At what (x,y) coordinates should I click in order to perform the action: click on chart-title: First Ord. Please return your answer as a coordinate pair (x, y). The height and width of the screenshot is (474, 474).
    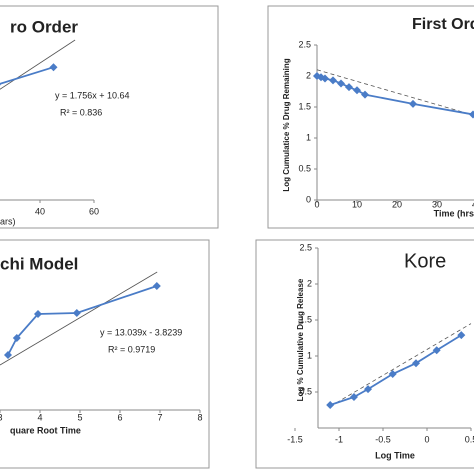
    Looking at the image, I should click on (443, 24).